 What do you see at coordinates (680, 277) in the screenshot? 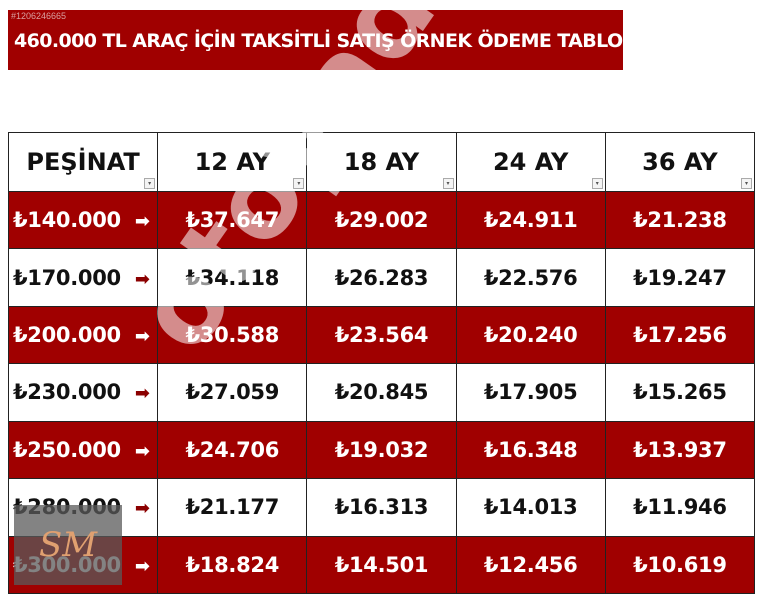
I see `installment-cell: ₺19.247` at bounding box center [680, 277].